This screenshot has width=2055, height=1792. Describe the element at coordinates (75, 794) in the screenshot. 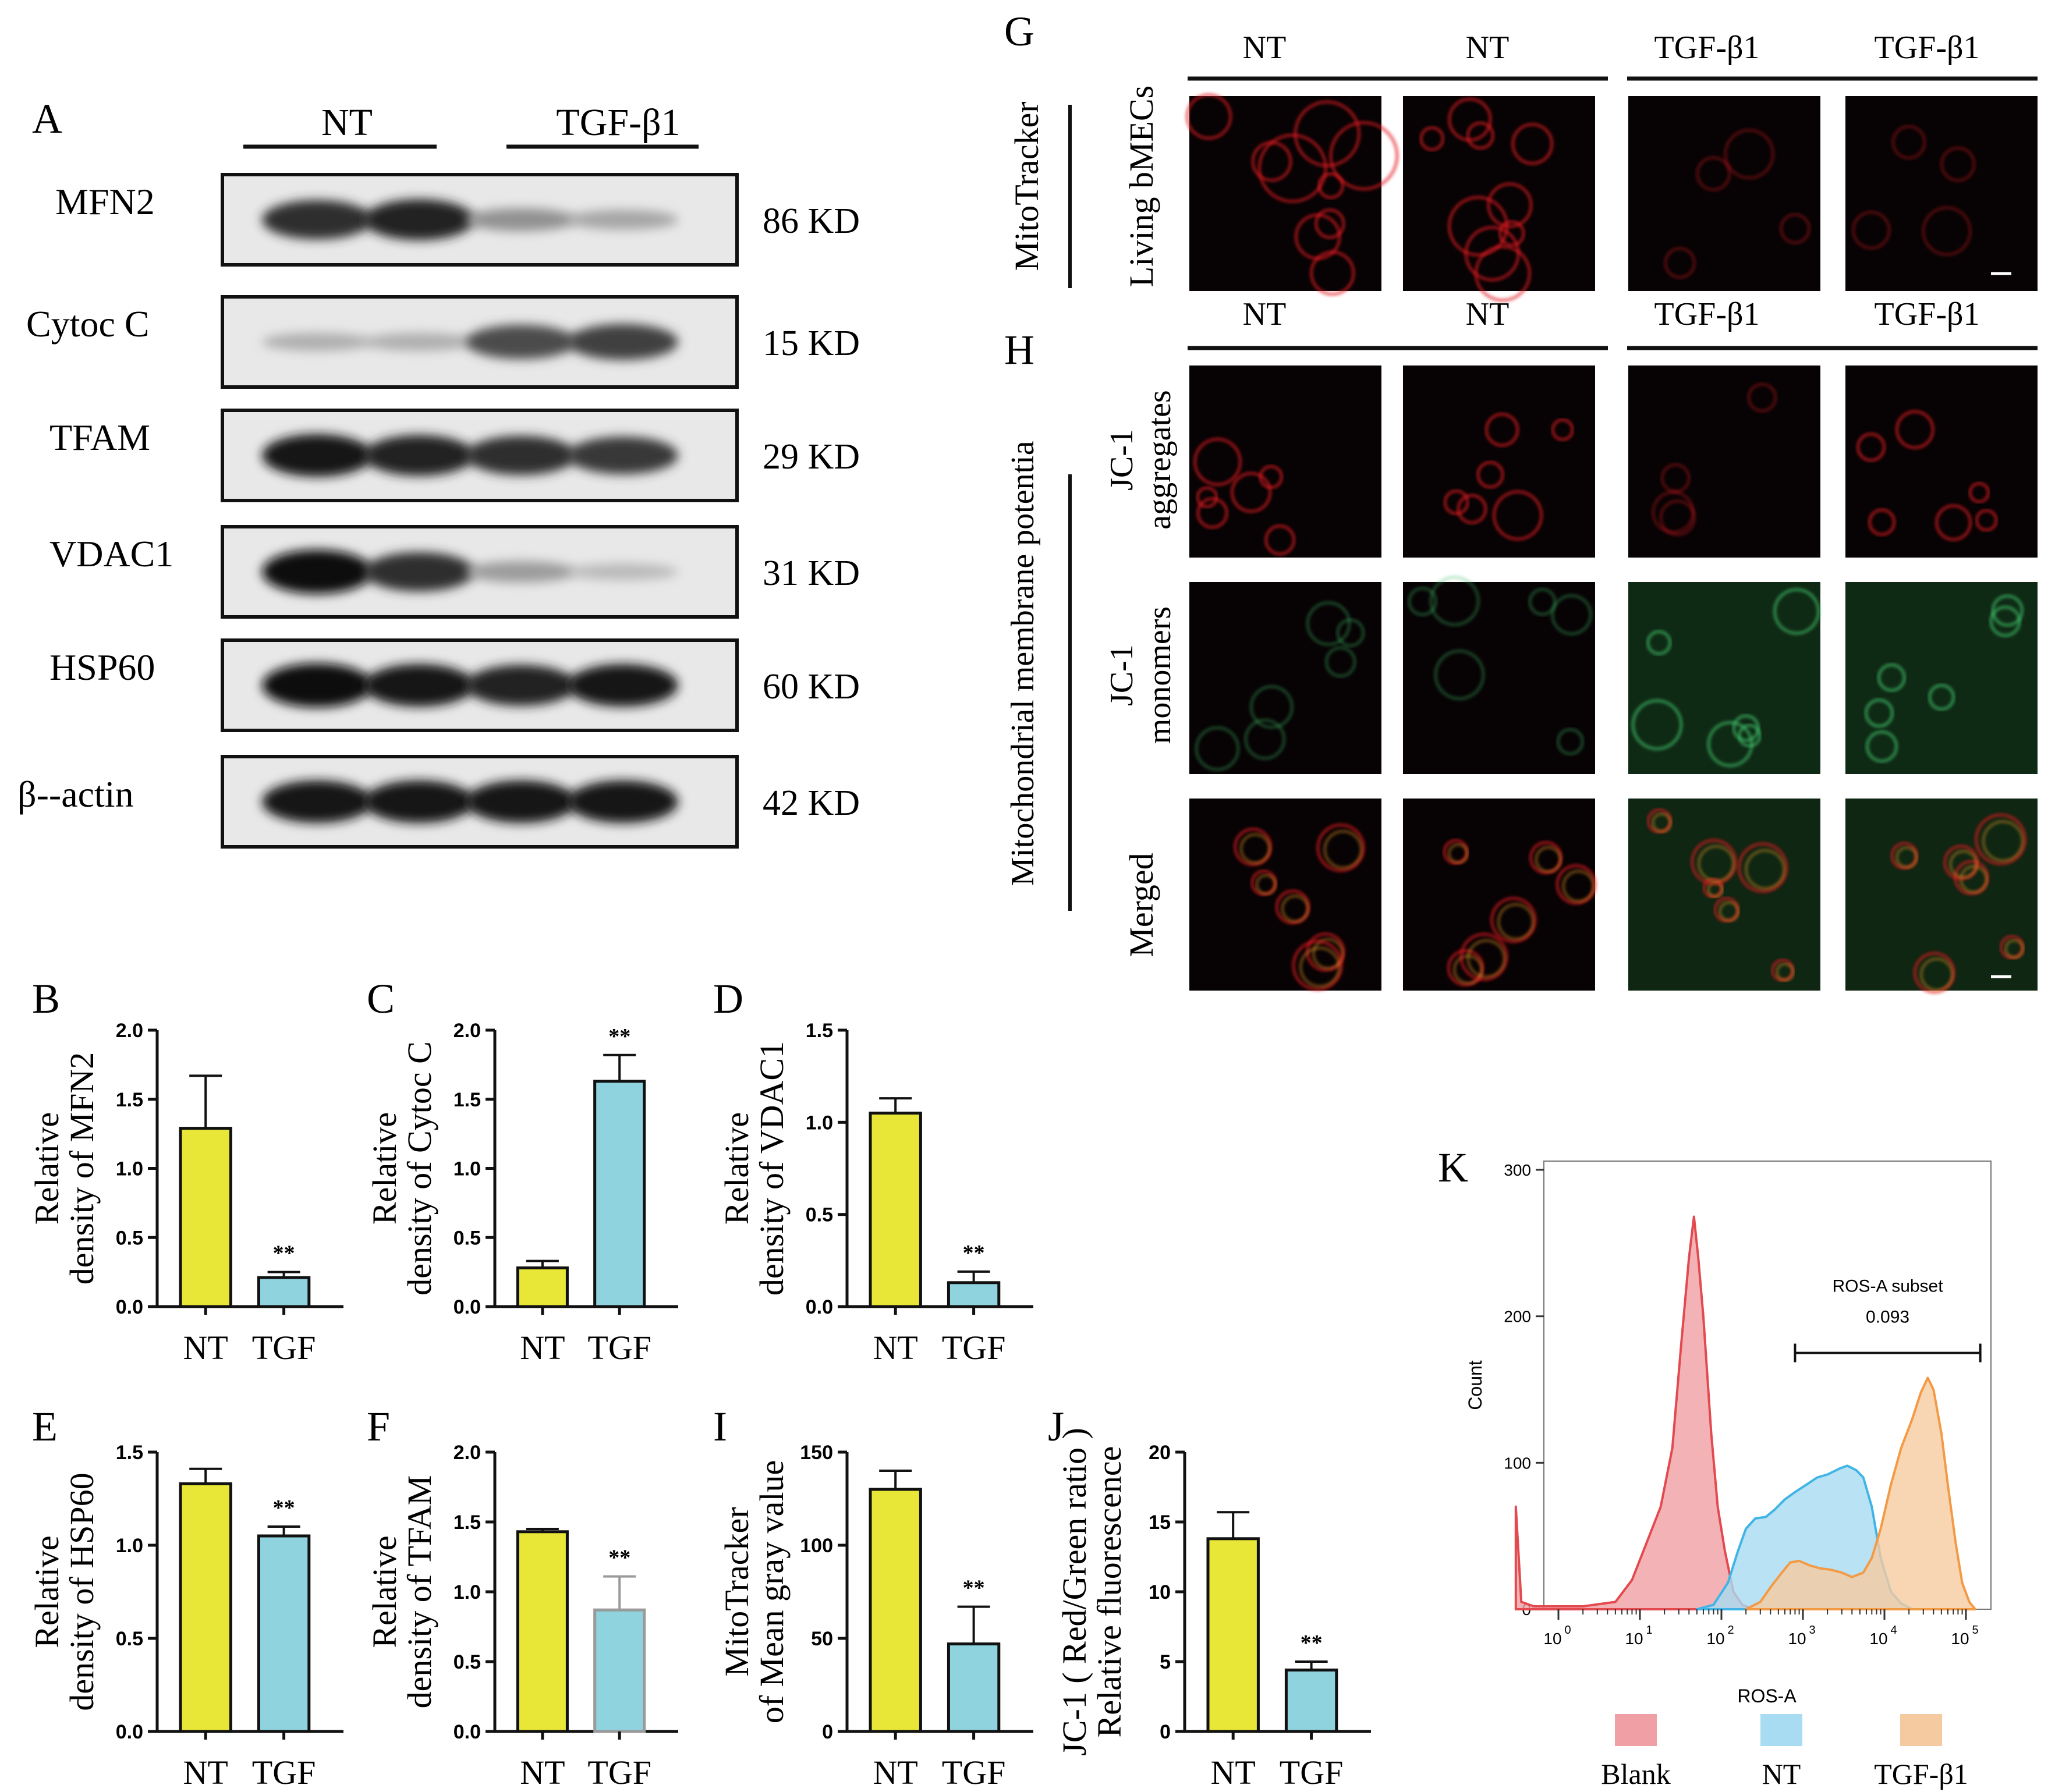

I see `protein-label: β--actin` at that location.